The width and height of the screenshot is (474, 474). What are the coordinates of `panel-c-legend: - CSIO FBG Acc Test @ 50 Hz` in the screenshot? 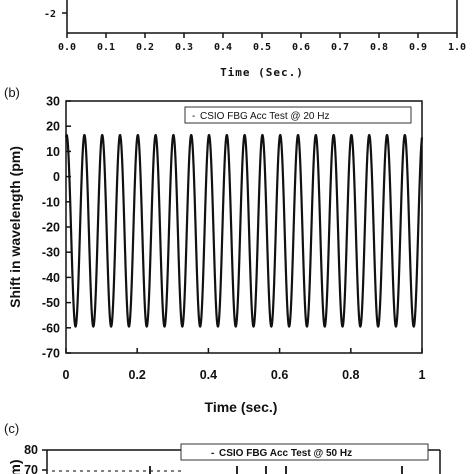 It's located at (304, 452).